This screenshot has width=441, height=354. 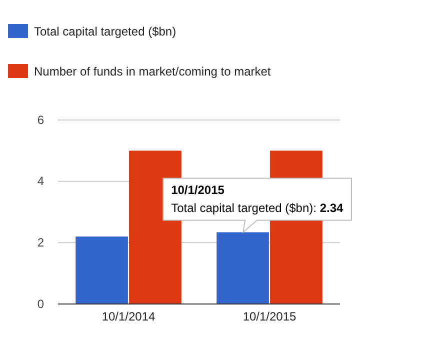 I want to click on y-tick-label: 6, so click(x=40, y=119).